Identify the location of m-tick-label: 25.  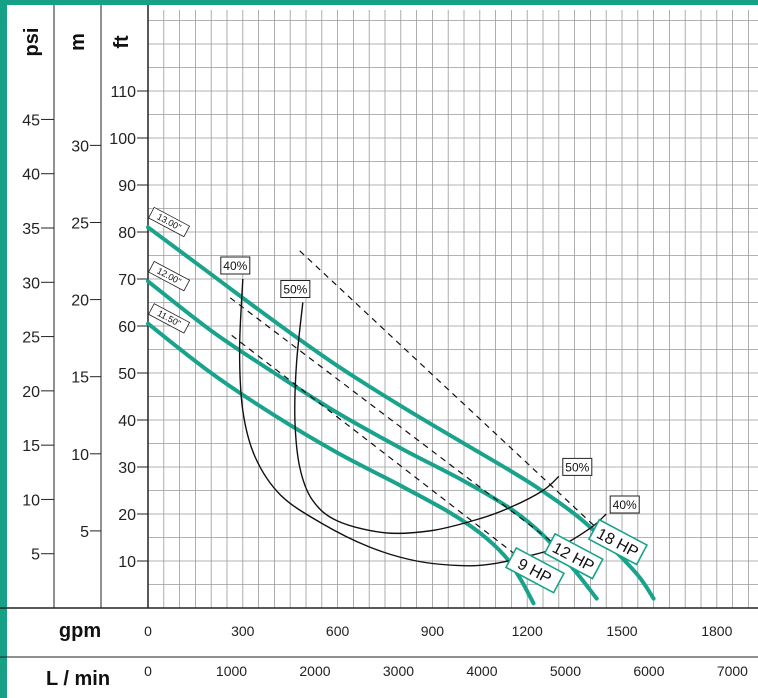
(80, 223).